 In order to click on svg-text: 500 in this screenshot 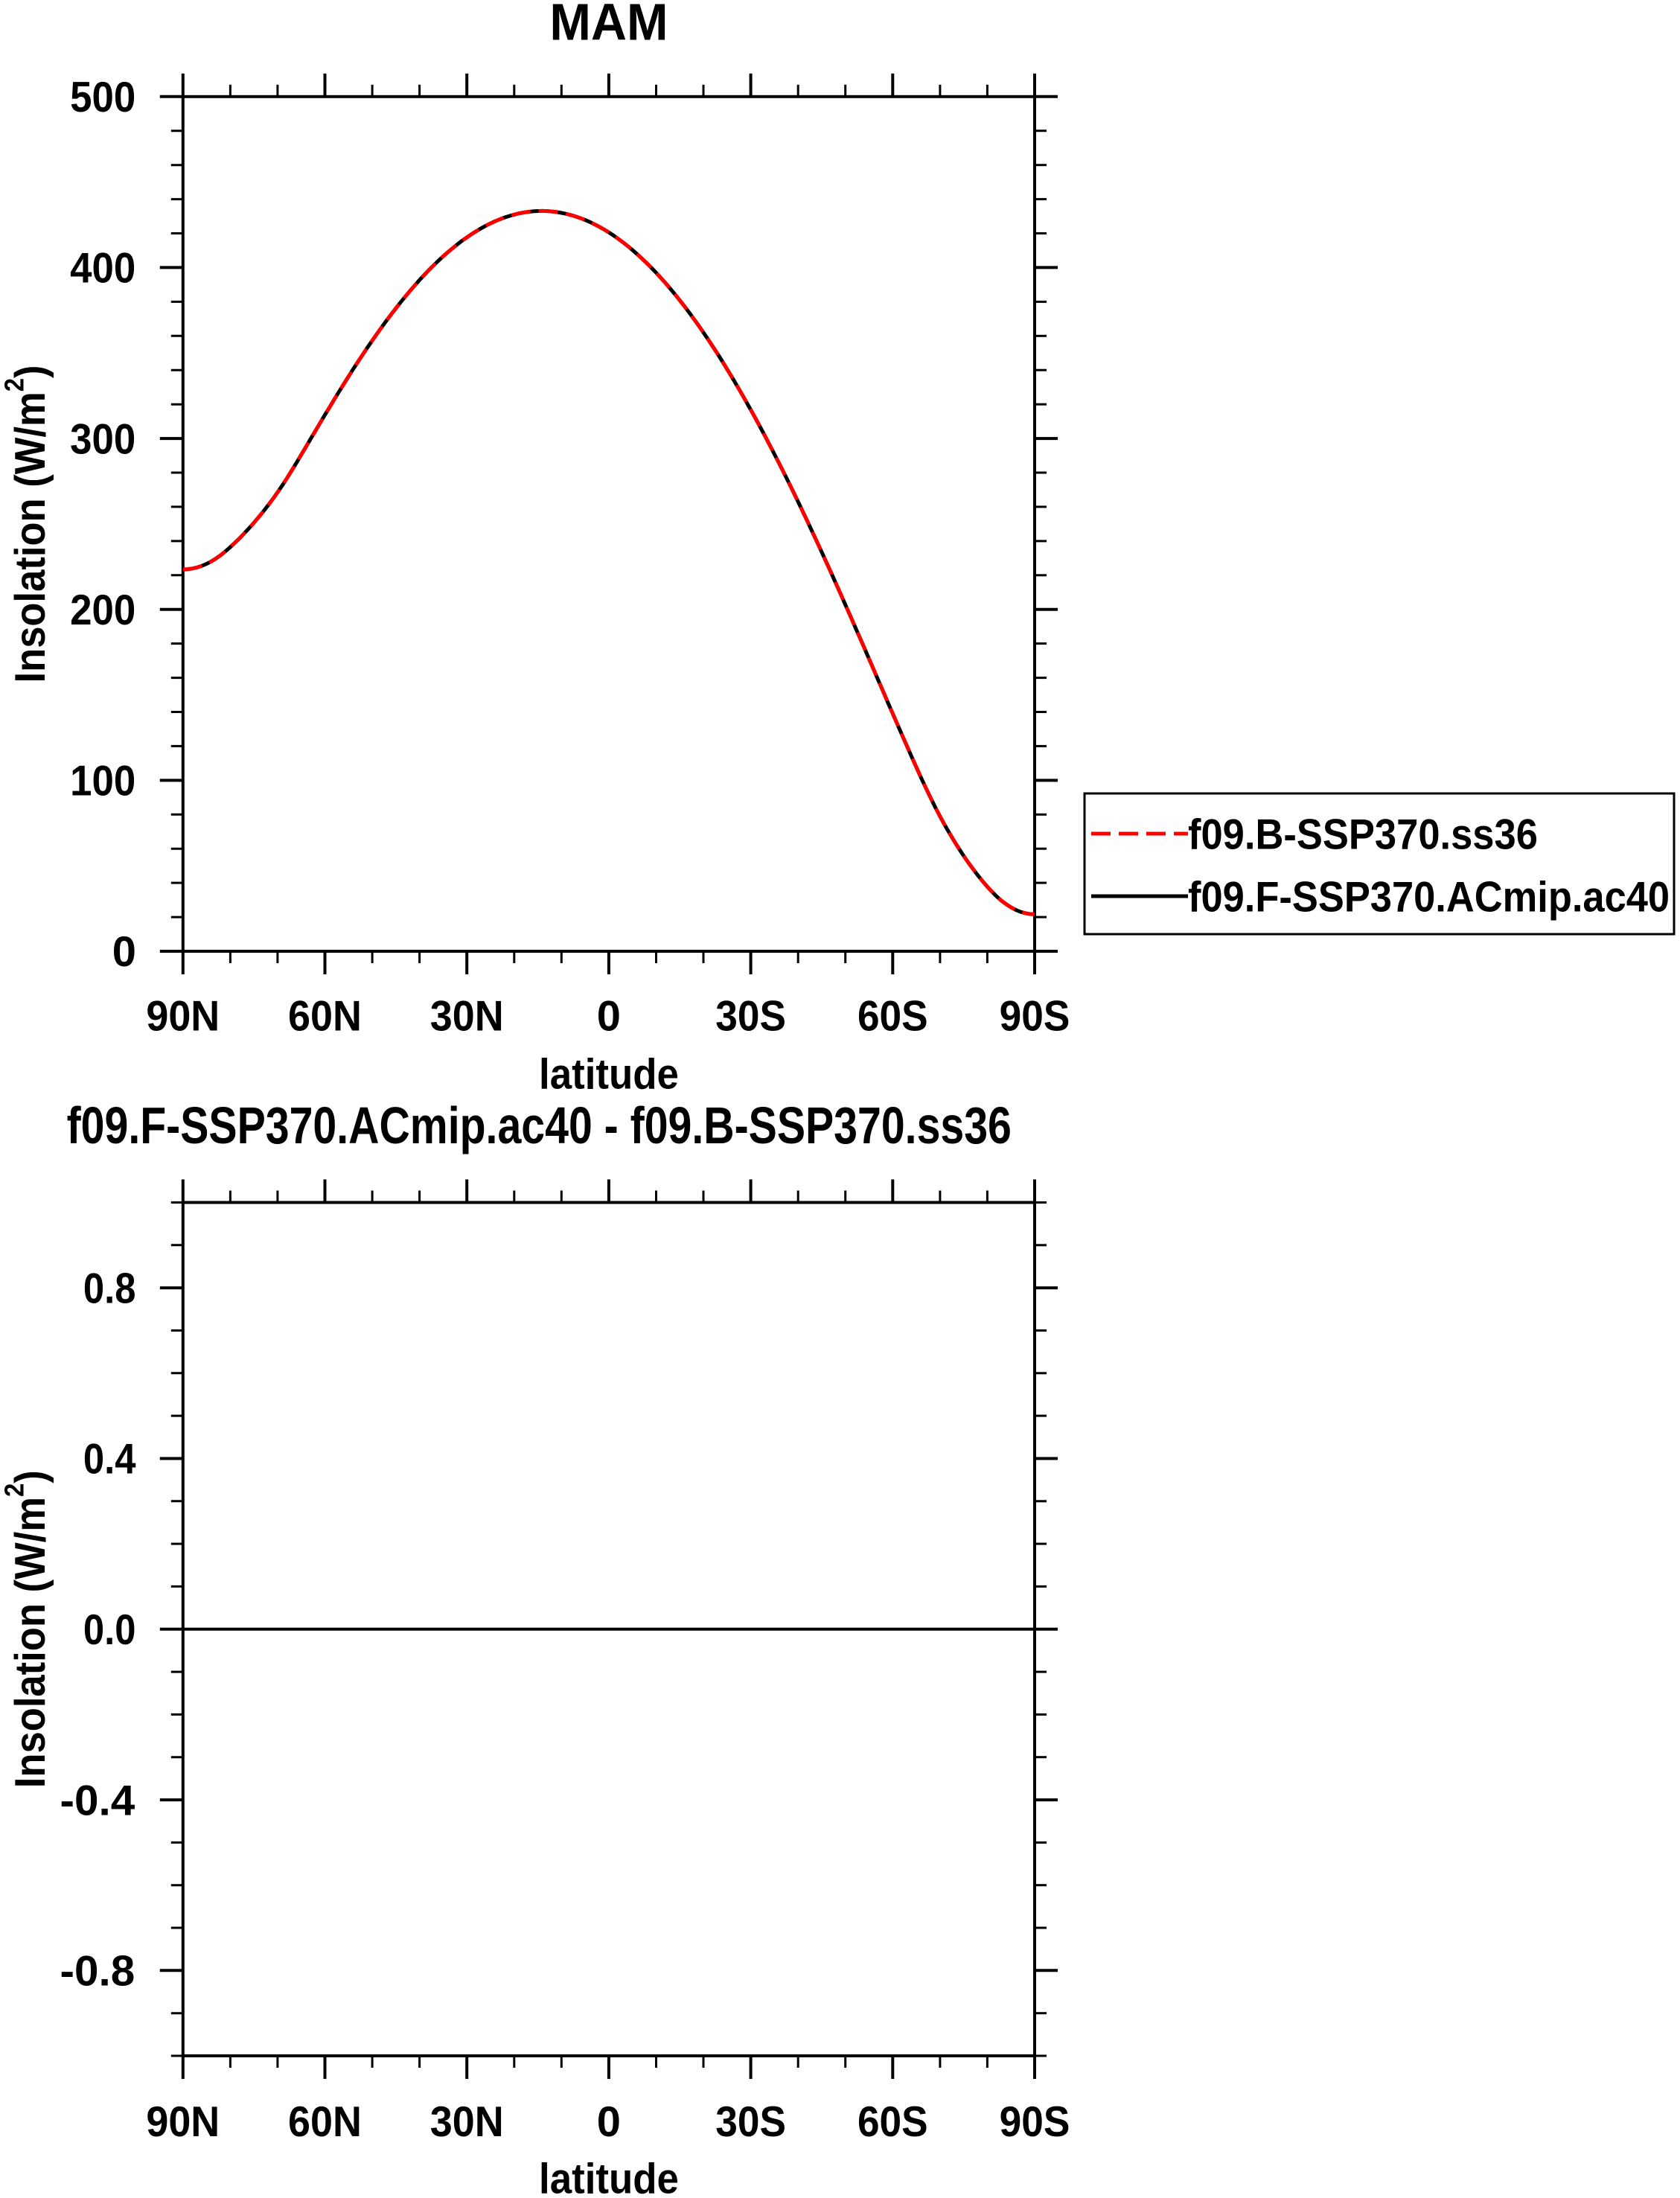, I will do `click(102, 97)`.